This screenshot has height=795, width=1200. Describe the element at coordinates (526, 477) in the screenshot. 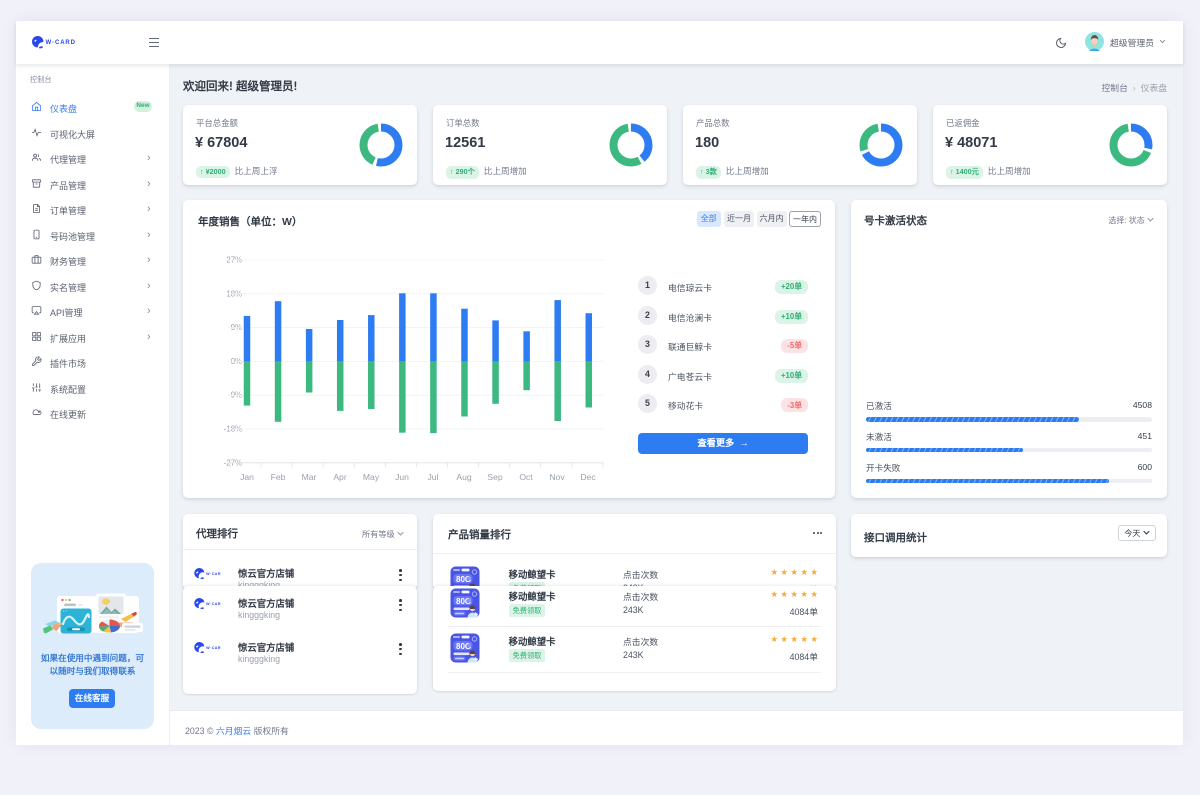

I see `svg-text: Oct` at that location.